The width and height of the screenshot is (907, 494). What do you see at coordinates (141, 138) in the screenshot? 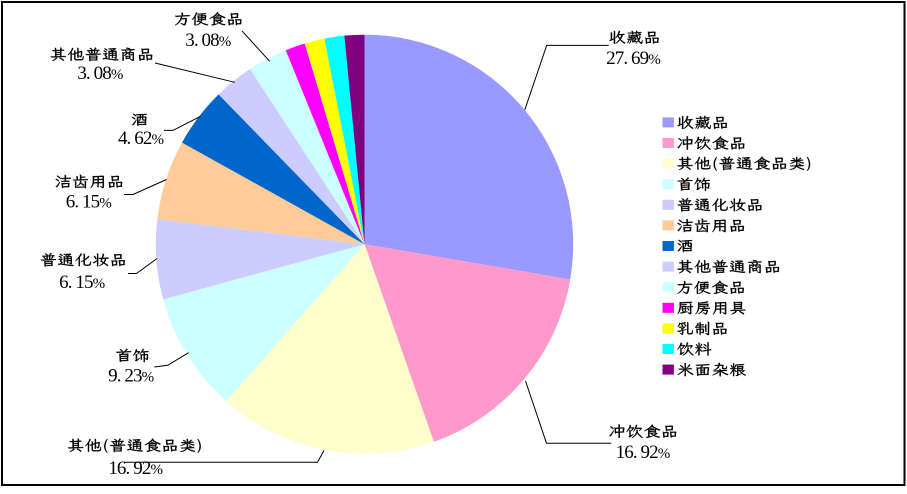
I see `svg-text: 4. 62%` at bounding box center [141, 138].